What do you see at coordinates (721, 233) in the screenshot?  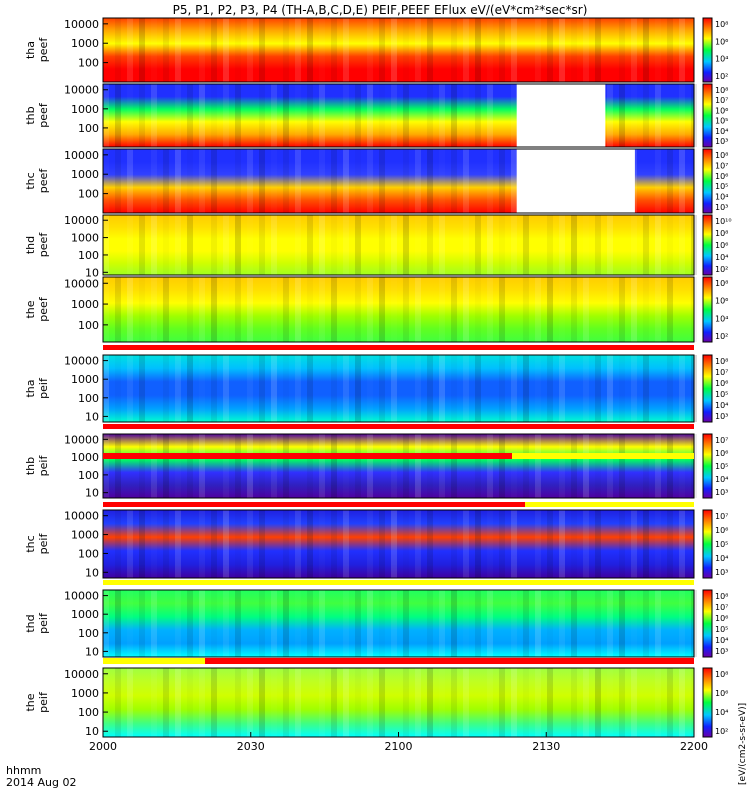 I see `colorbar-tick-label: 10⁸` at bounding box center [721, 233].